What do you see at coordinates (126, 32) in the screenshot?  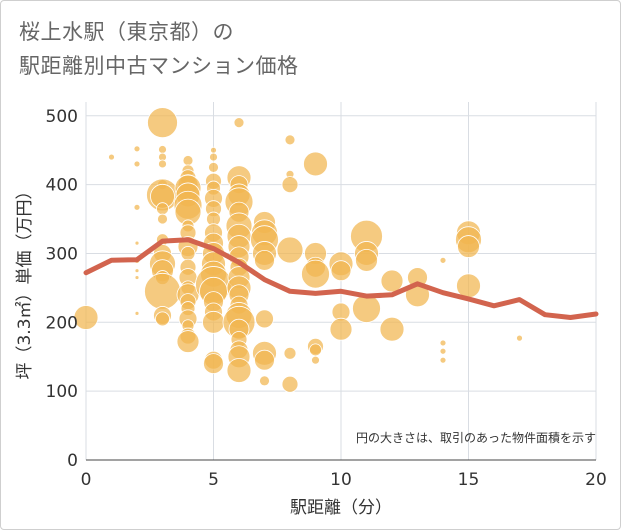 I see `chart-title-line1: 桜上水駅（東京都）の` at bounding box center [126, 32].